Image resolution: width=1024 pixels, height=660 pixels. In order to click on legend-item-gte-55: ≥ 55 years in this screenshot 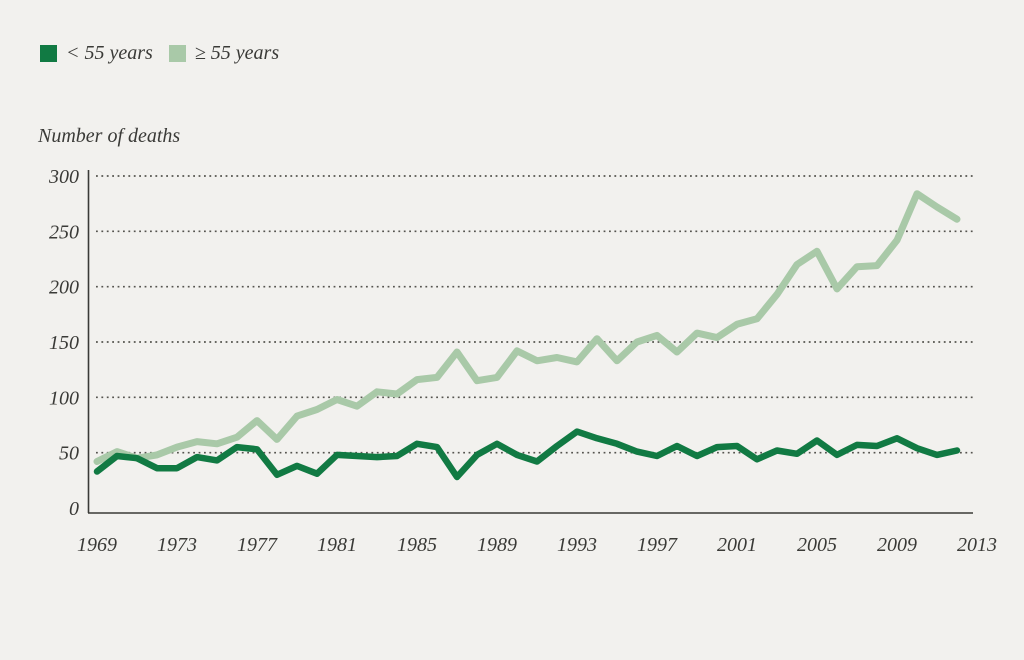, I will do `click(224, 53)`.